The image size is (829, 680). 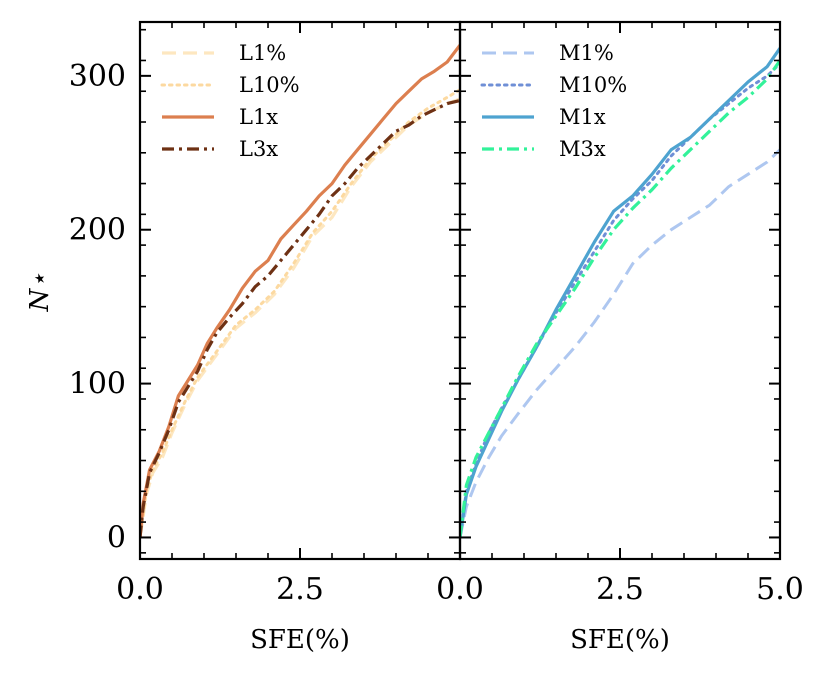 What do you see at coordinates (582, 149) in the screenshot?
I see `legend-label: M3x` at bounding box center [582, 149].